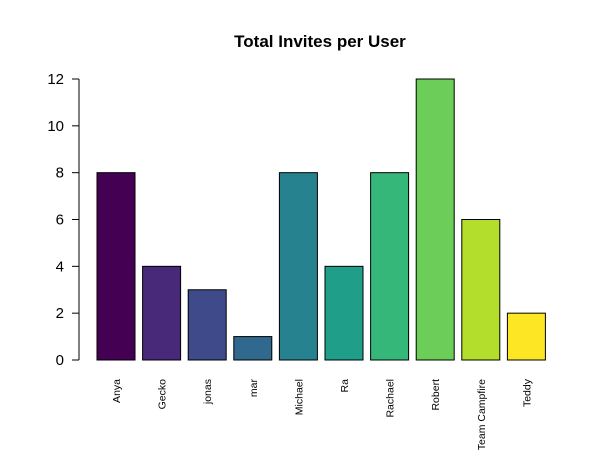 The width and height of the screenshot is (603, 461). Describe the element at coordinates (60, 360) in the screenshot. I see `y-tick-label: 0` at that location.